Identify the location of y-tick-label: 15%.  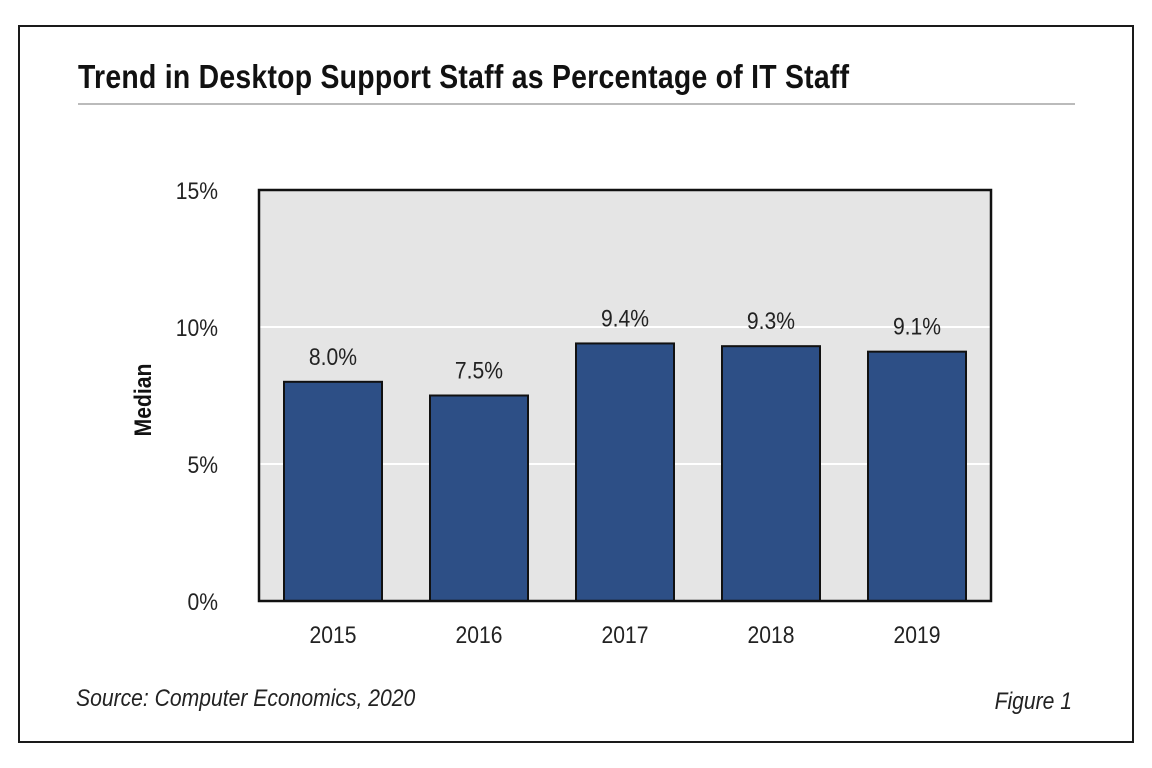
(197, 191).